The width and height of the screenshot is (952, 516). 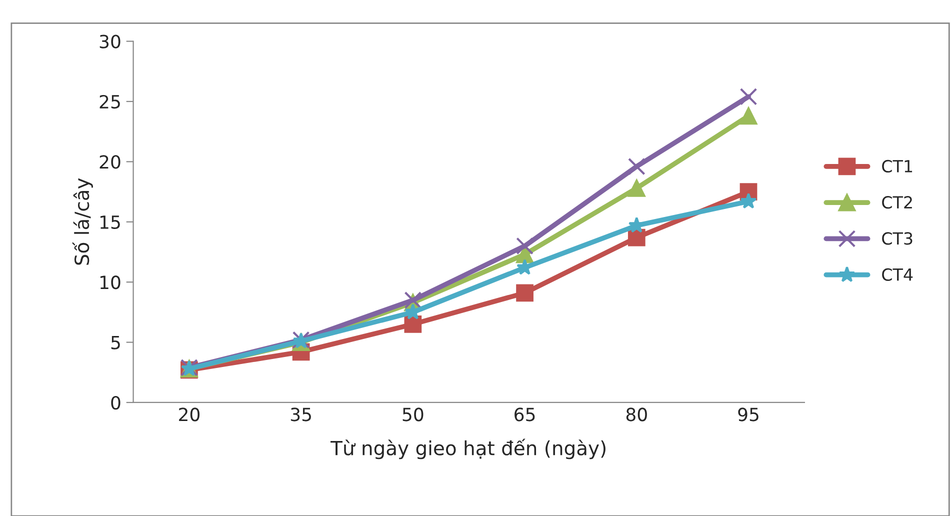 I want to click on legend-label: CT4, so click(x=897, y=274).